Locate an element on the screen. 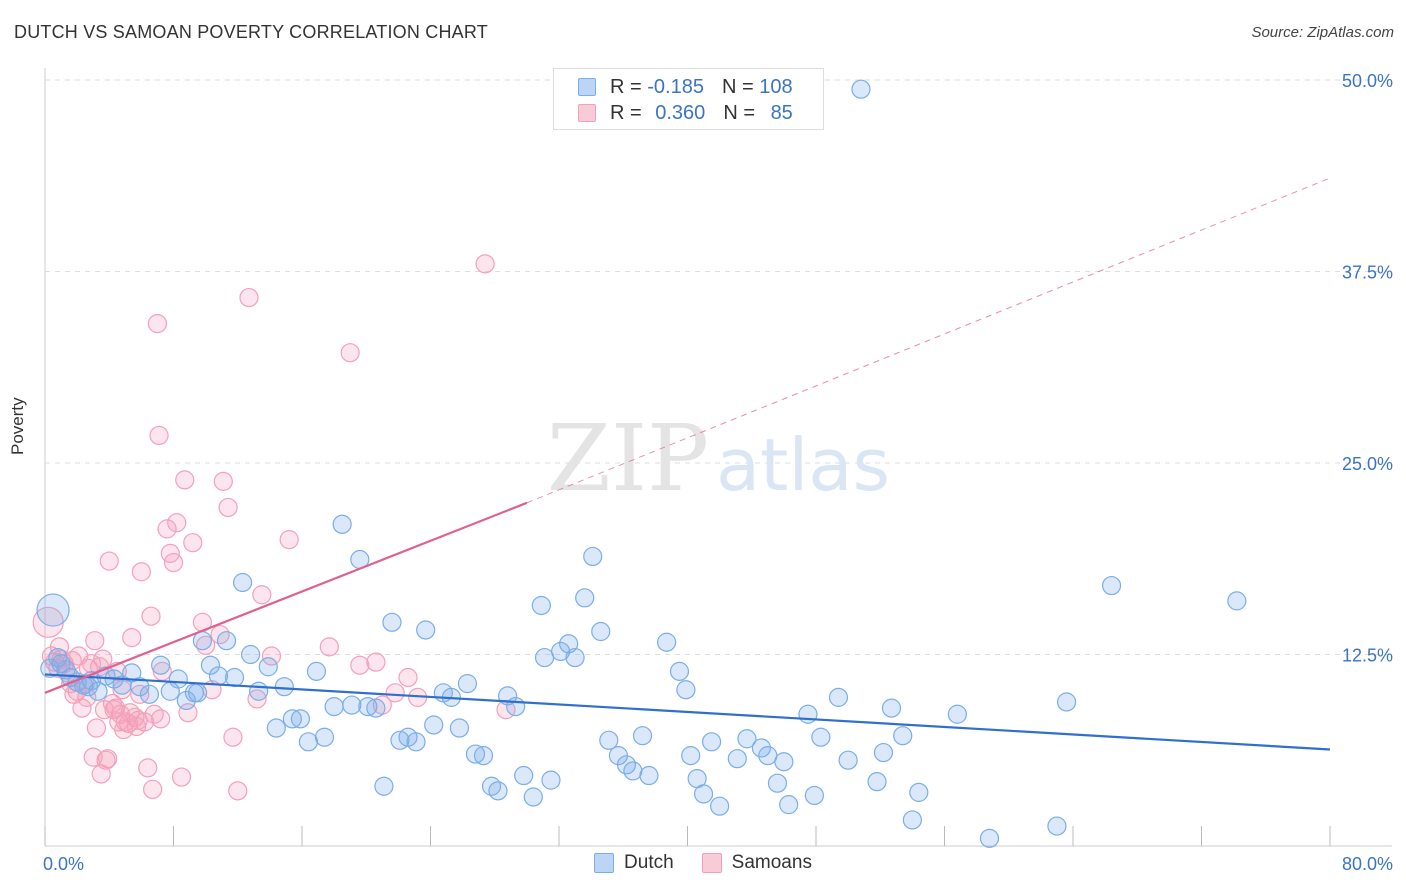 The height and width of the screenshot is (892, 1406). samoans-legend-label: Samoans is located at coordinates (771, 862).